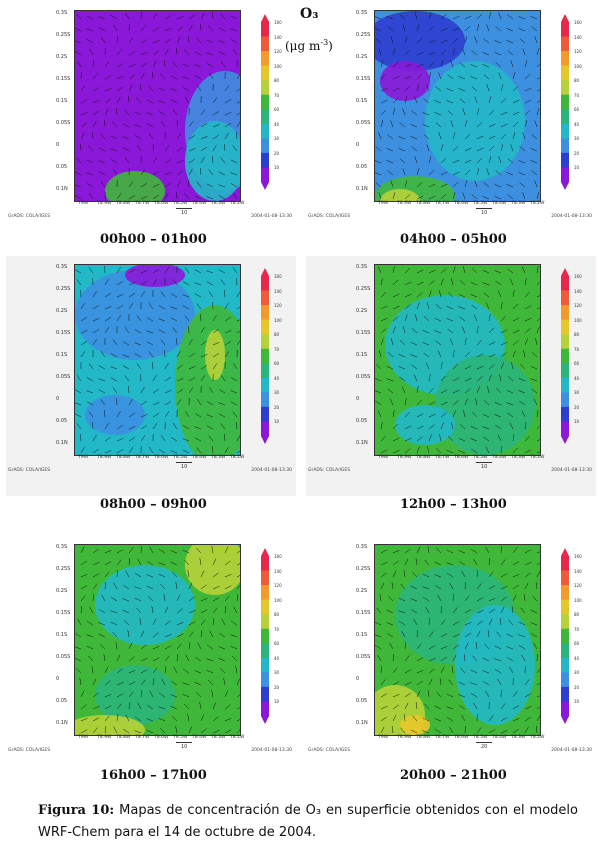 The height and width of the screenshot is (847, 611). I want to click on time-label-0: 00h00 – 01h00, so click(153, 239).